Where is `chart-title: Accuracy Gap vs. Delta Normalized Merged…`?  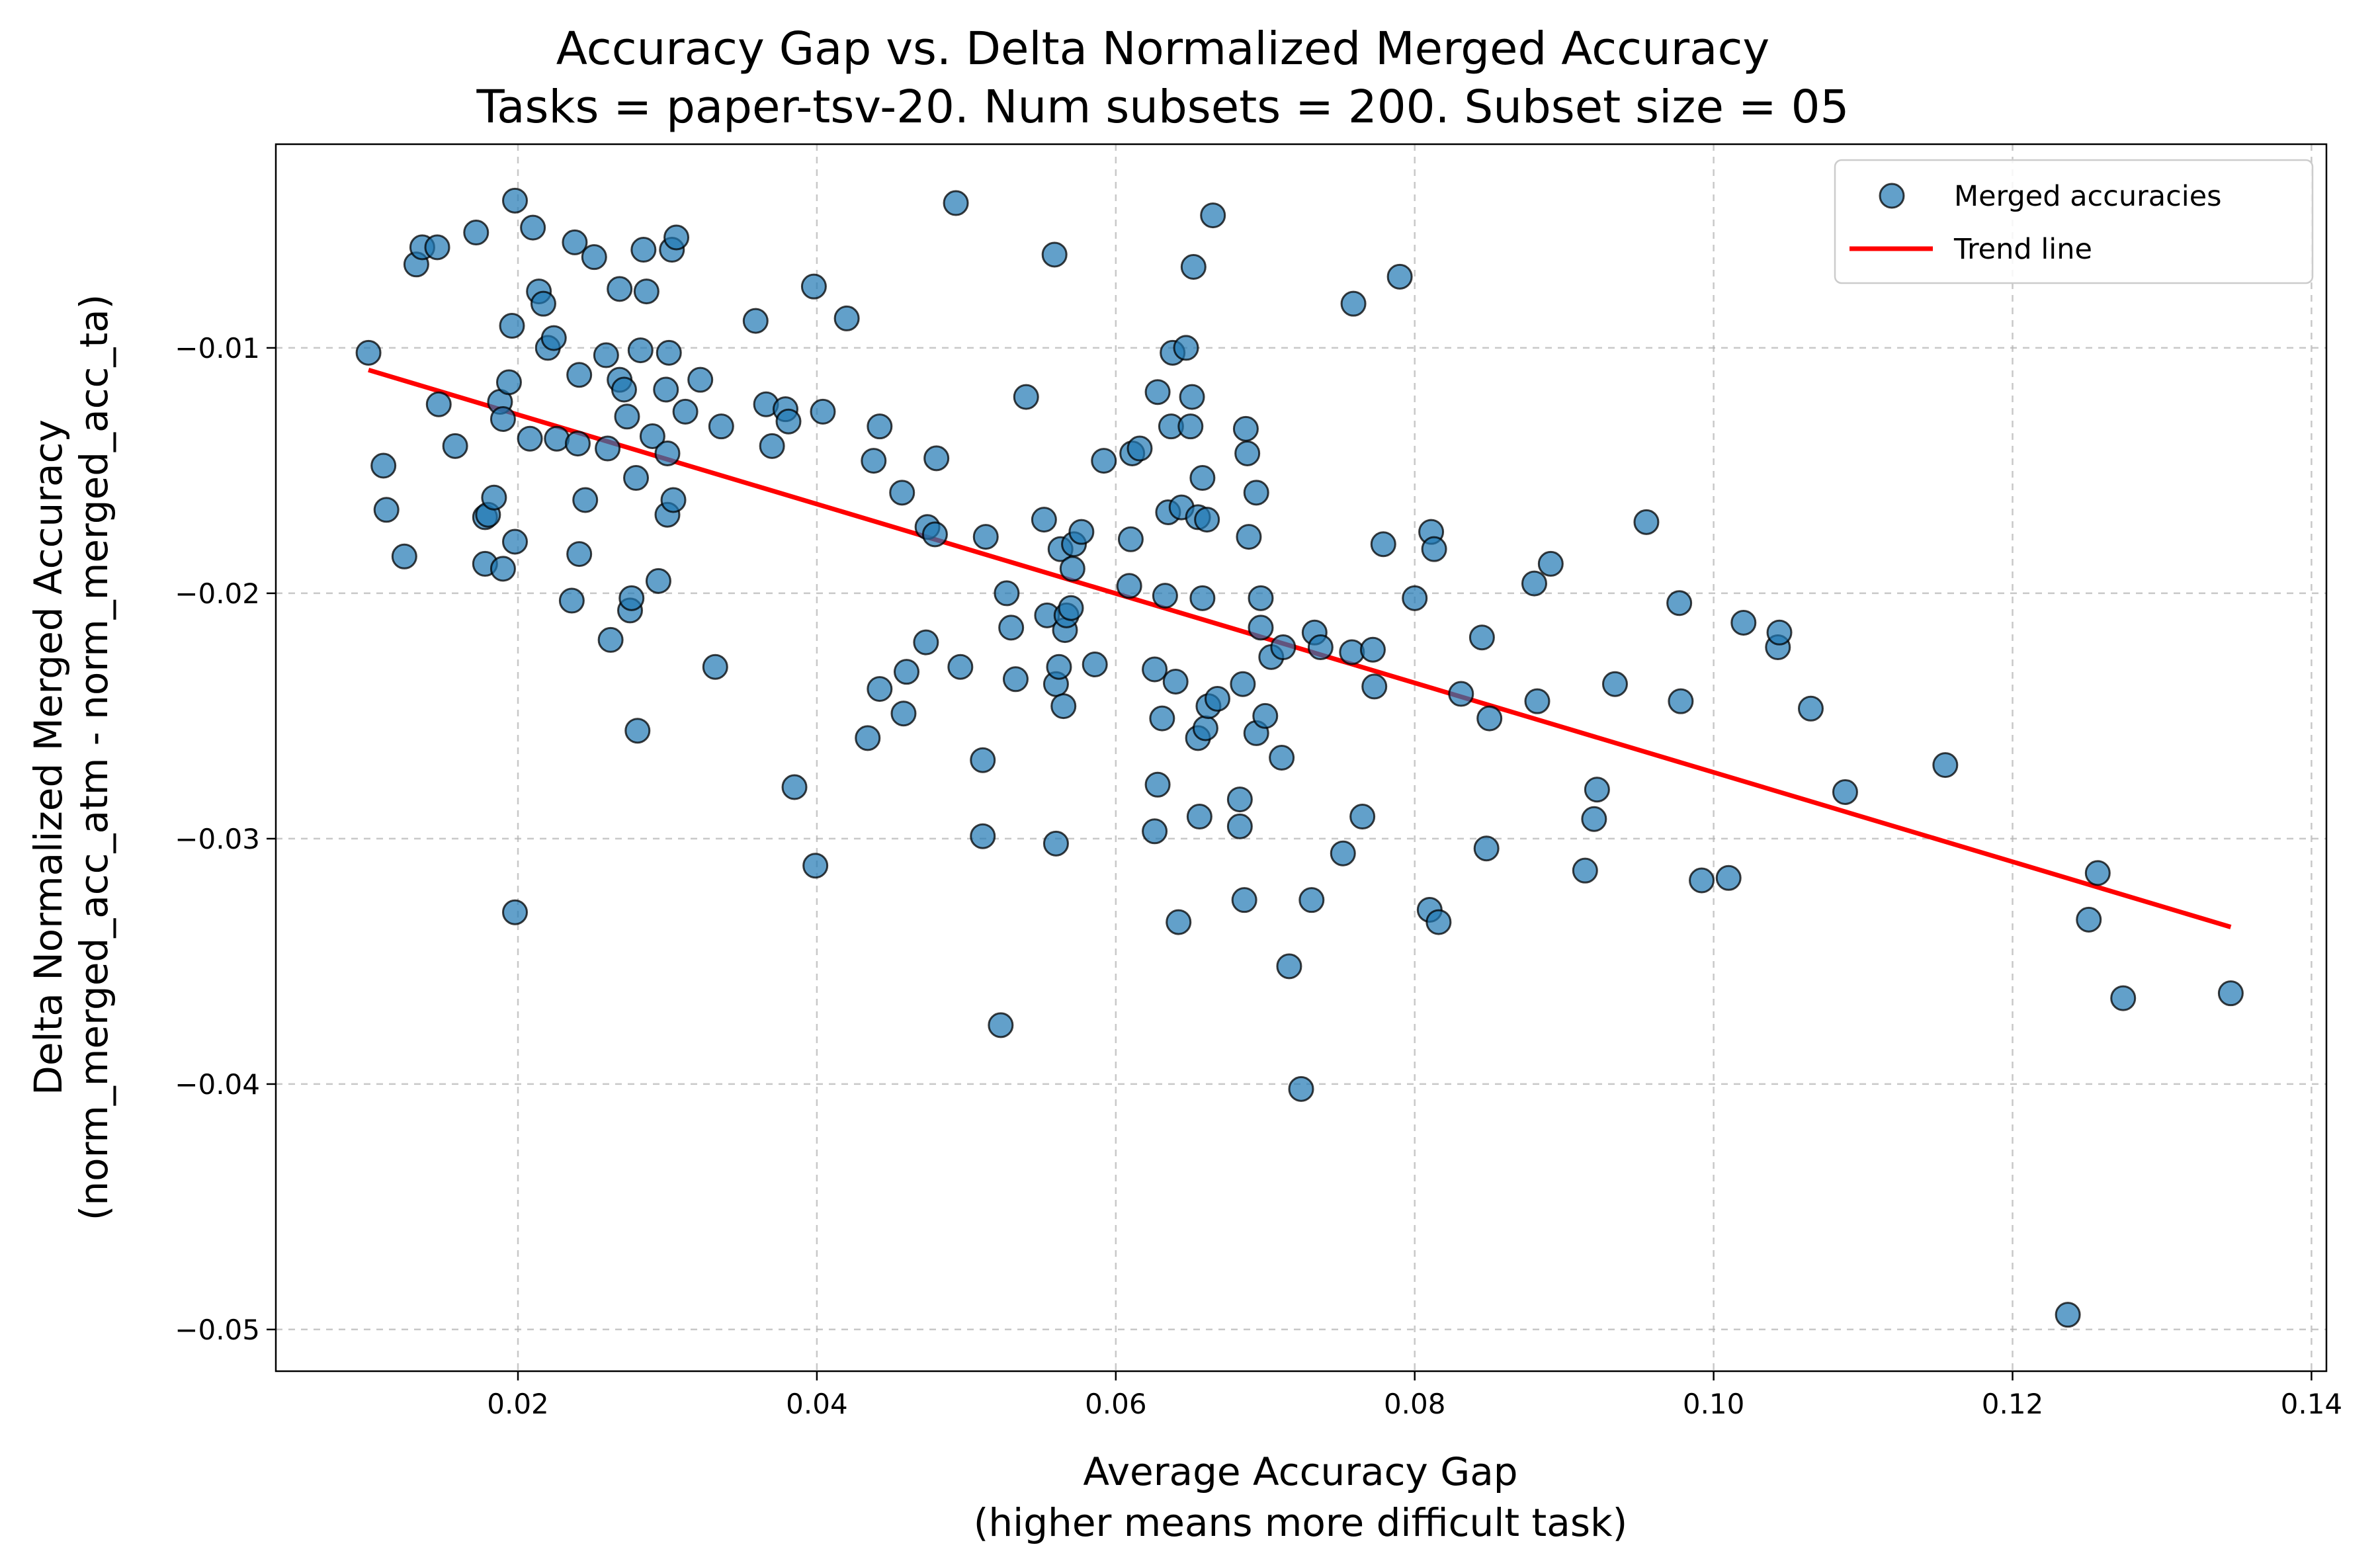 chart-title: Accuracy Gap vs. Delta Normalized Merged… is located at coordinates (1162, 48).